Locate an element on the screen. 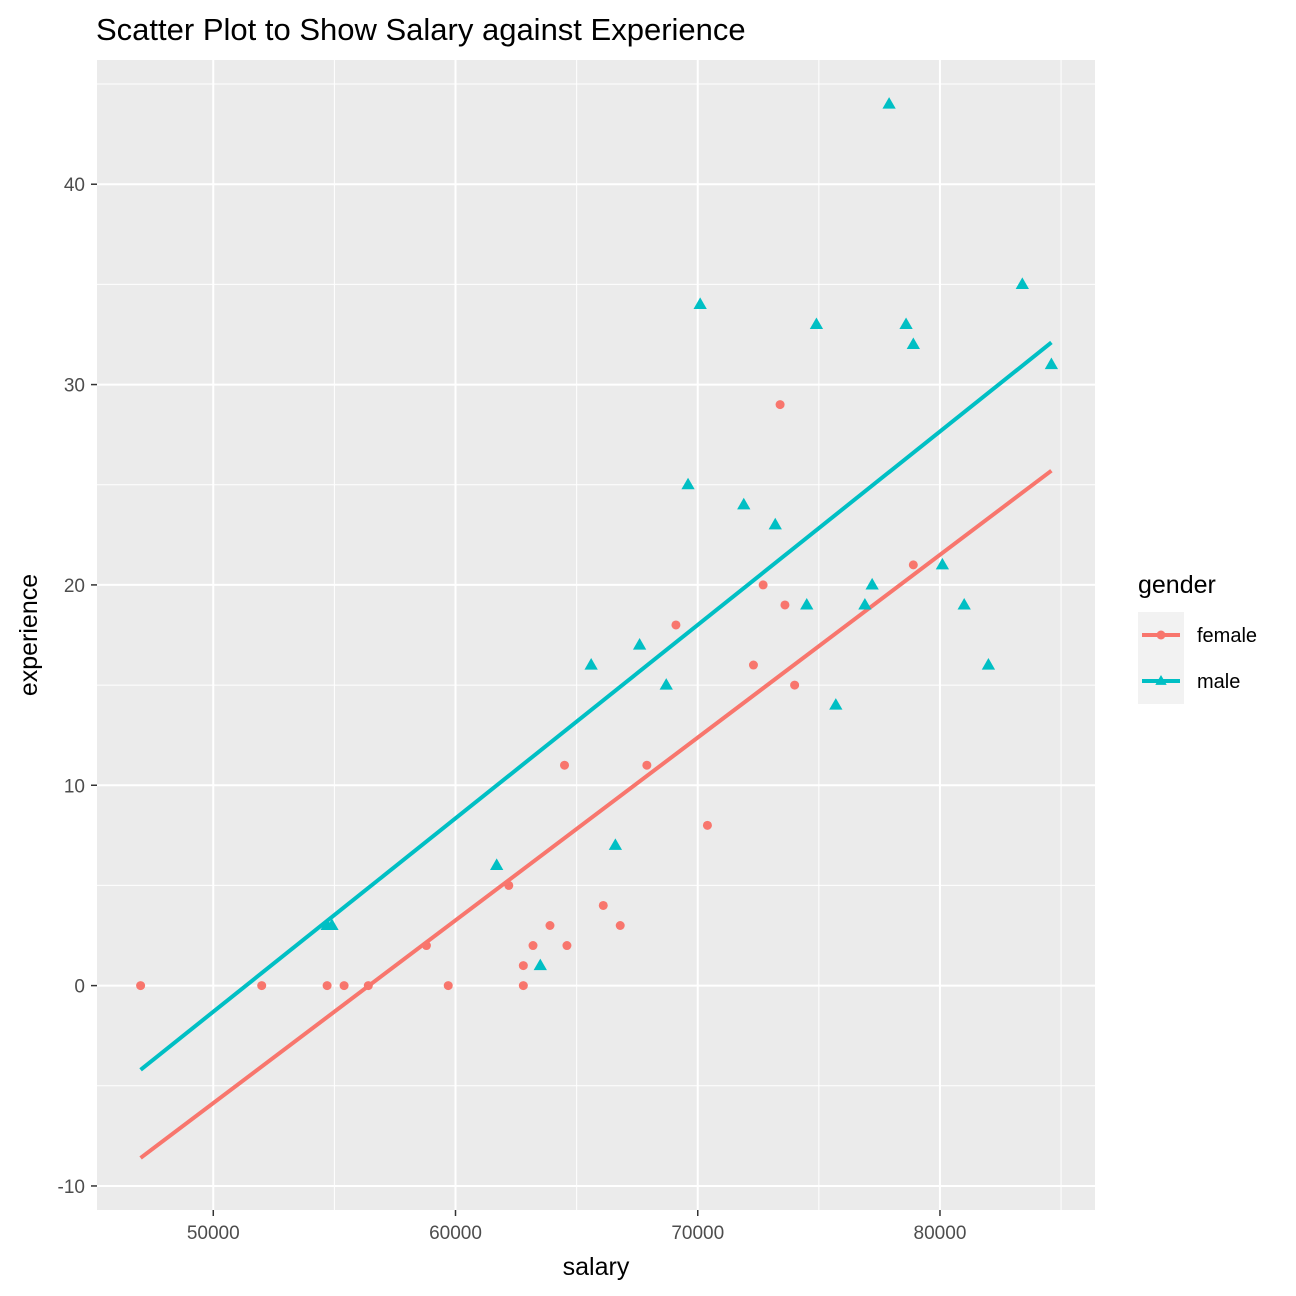  y-tick-label: 20 is located at coordinates (74, 586).